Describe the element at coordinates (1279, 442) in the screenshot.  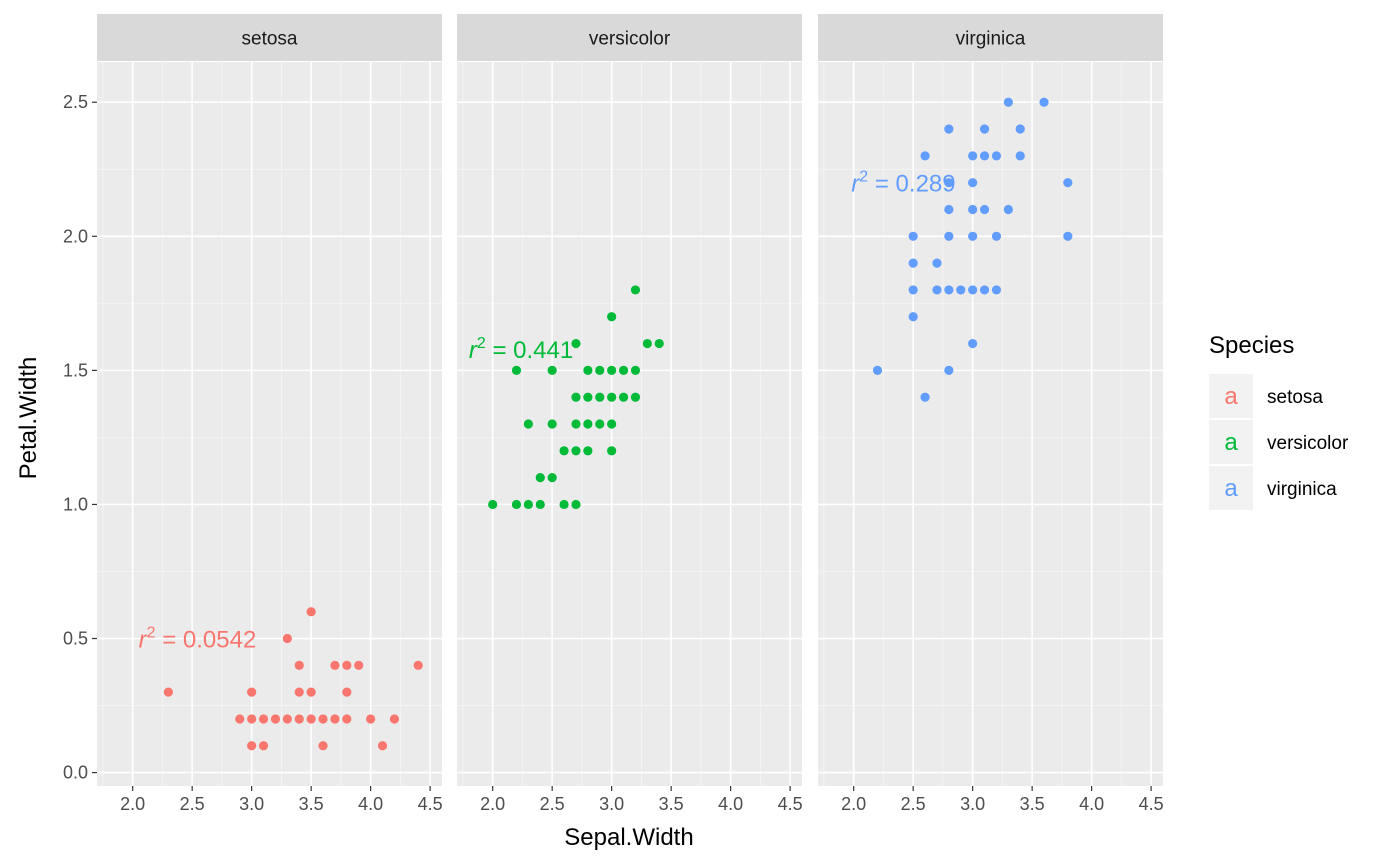
I see `legend-keys: a setosa a versicolor a virginica` at that location.